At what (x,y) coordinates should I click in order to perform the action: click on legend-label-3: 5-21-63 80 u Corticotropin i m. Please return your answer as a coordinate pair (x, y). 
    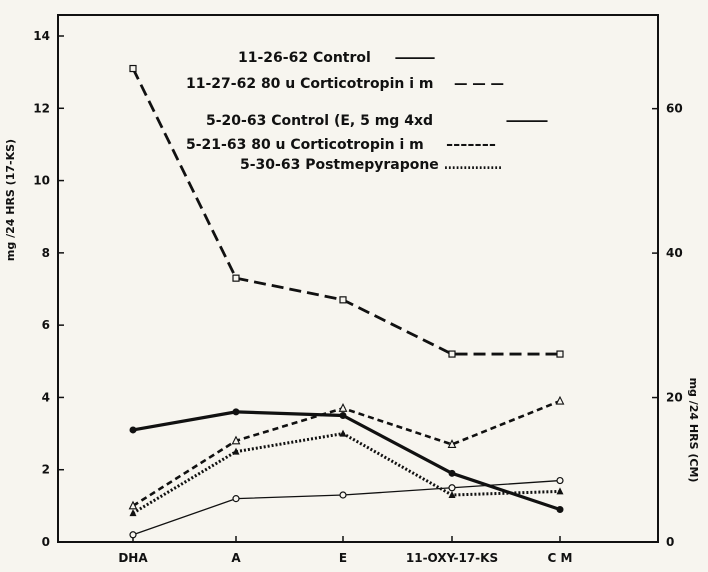
    Looking at the image, I should click on (305, 145).